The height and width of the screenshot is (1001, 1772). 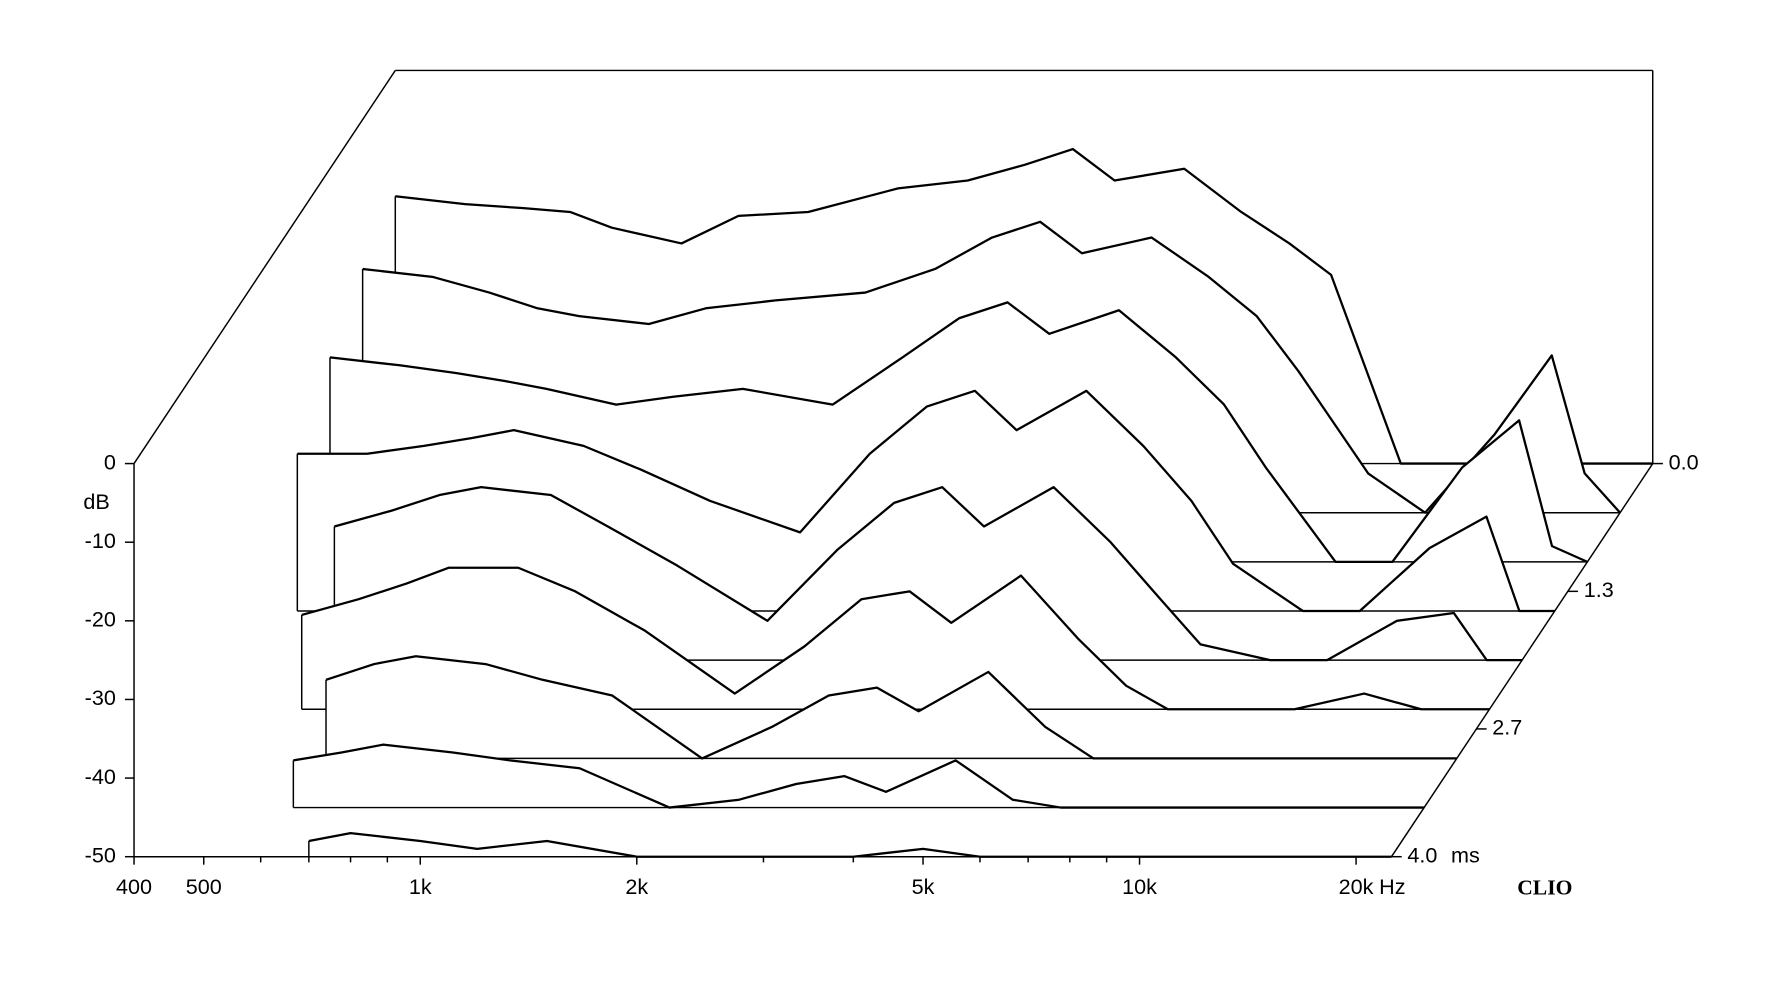 I want to click on x-tick-label: 500, so click(x=204, y=886).